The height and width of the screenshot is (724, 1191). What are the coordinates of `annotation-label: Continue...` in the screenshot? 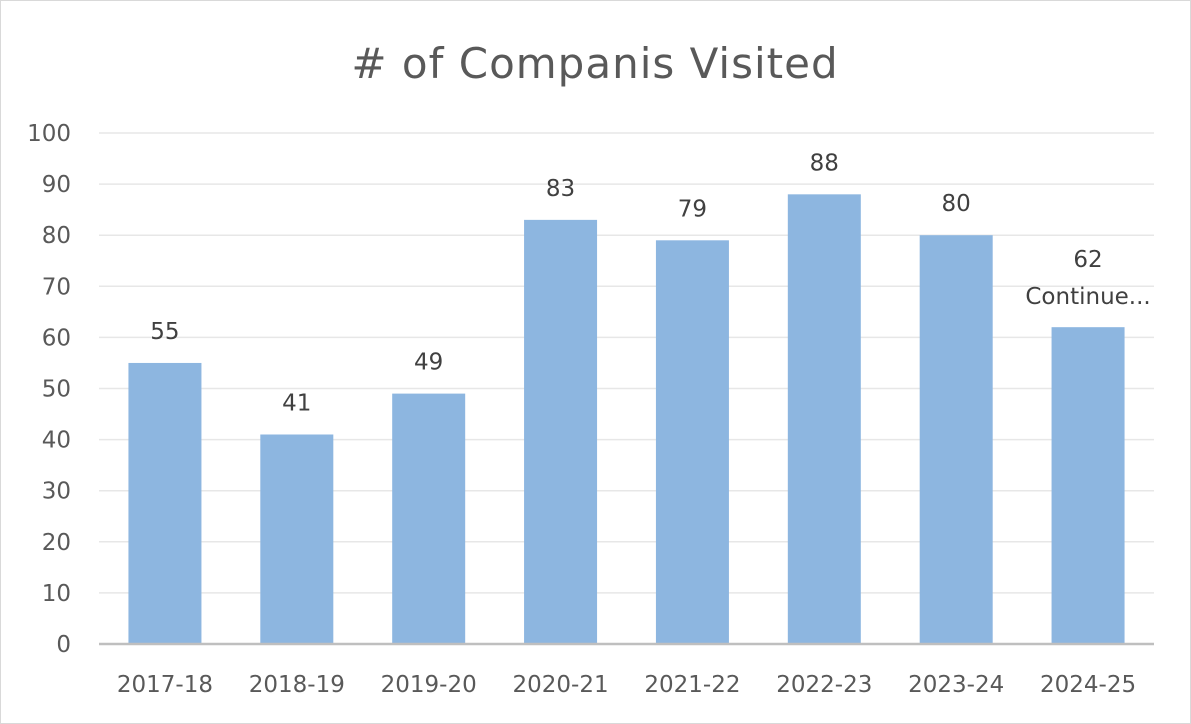 It's located at (1087, 297).